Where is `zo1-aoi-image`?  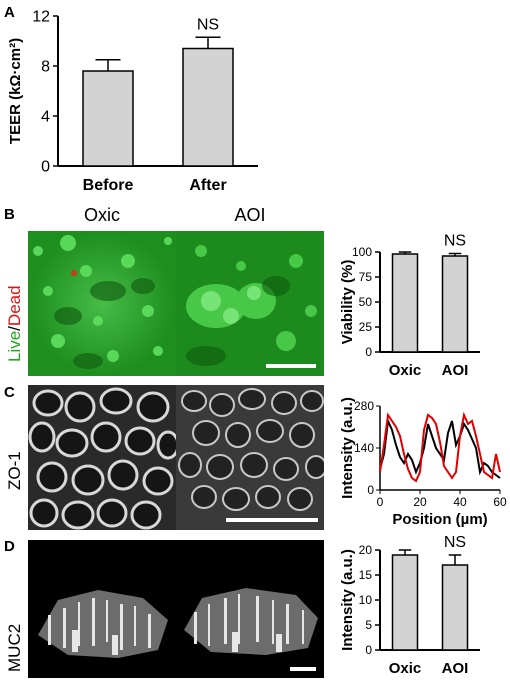
zo1-aoi-image is located at coordinates (250, 457).